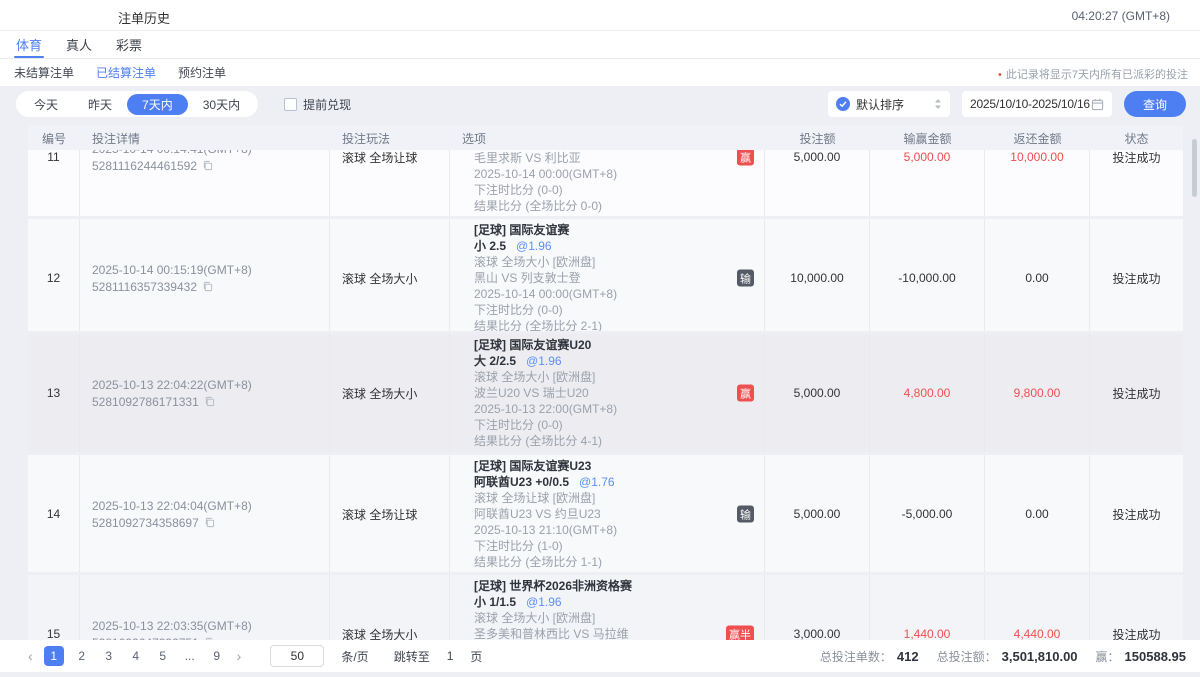 This screenshot has width=1200, height=677. I want to click on page-1: 1, so click(53, 656).